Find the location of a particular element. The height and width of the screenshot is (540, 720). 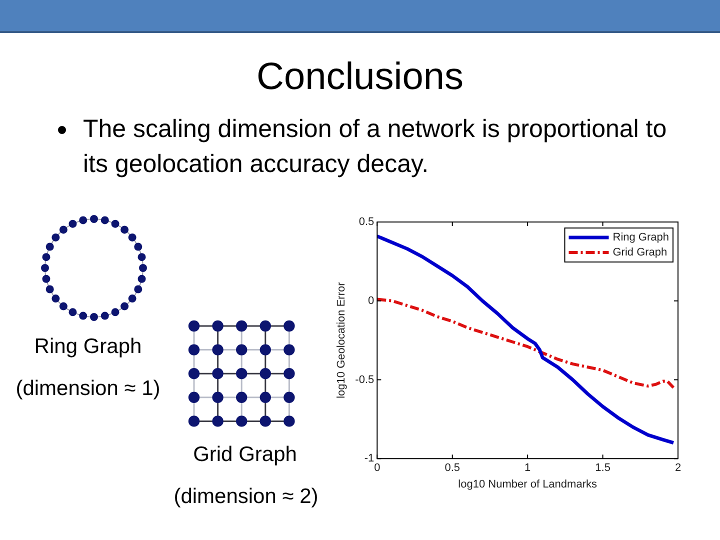

y-tick-label: 0.5 is located at coordinates (366, 222).